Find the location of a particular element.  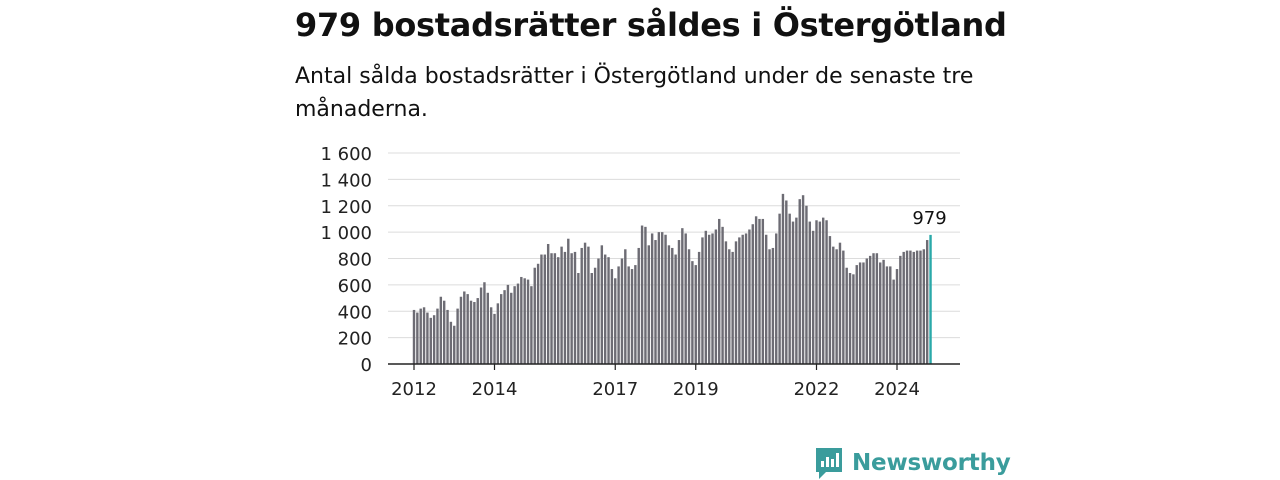

y-tick-label: 0 is located at coordinates (366, 365).